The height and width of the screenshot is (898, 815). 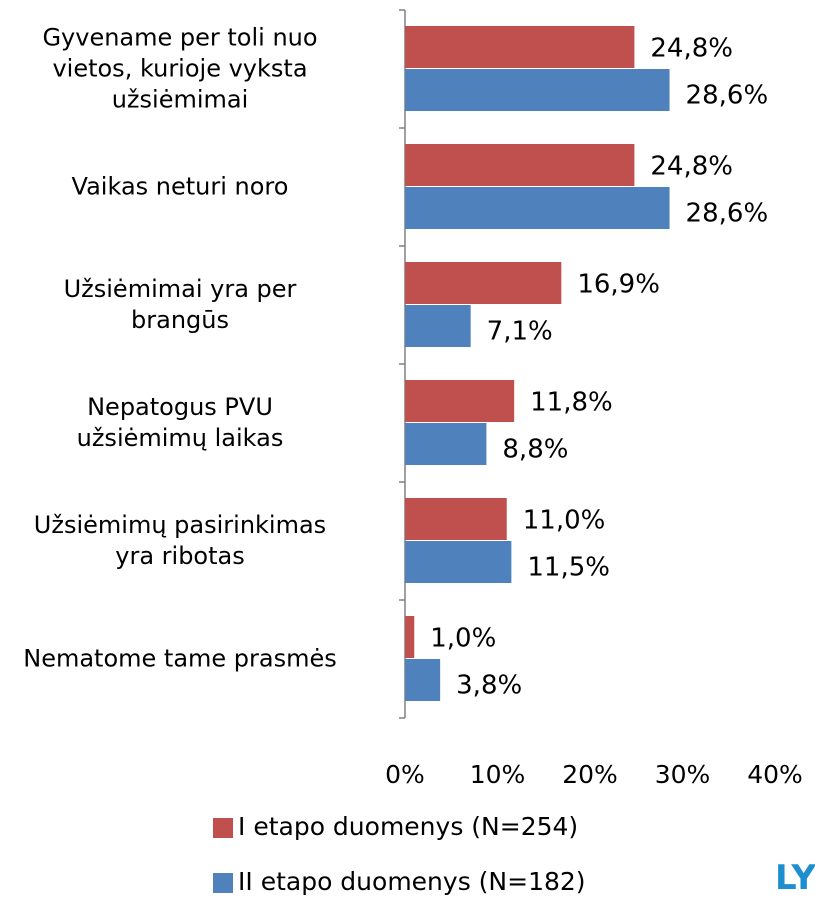 I want to click on legend-label: II etapo duomenys (N=182), so click(x=412, y=881).